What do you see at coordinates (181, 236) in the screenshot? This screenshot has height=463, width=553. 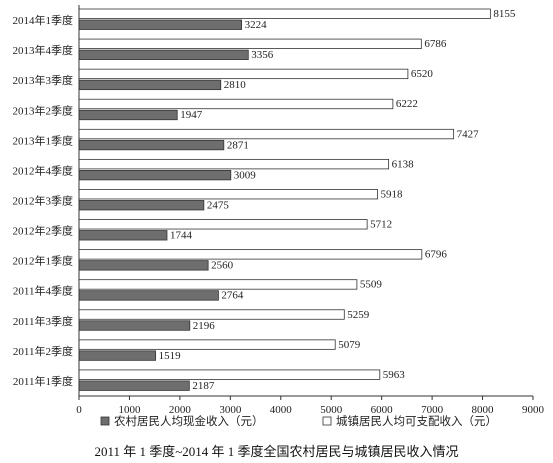 I see `data-label-rural: 1744` at bounding box center [181, 236].